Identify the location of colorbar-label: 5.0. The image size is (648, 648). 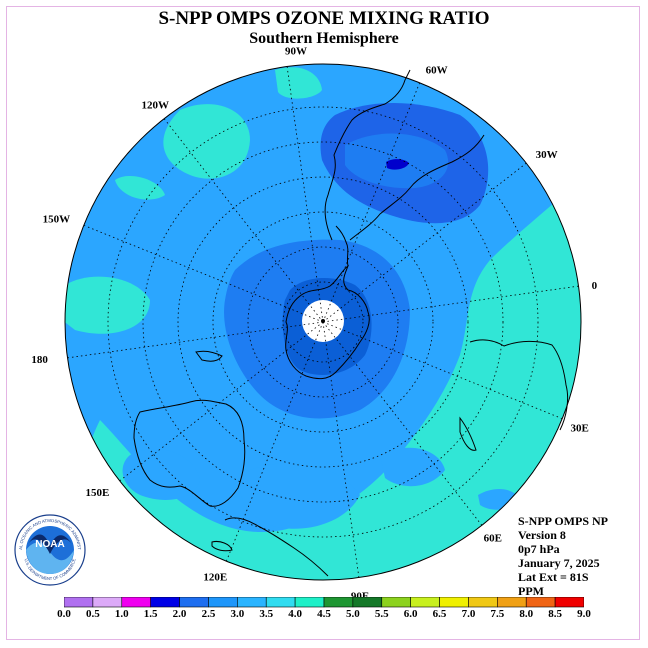
(353, 614).